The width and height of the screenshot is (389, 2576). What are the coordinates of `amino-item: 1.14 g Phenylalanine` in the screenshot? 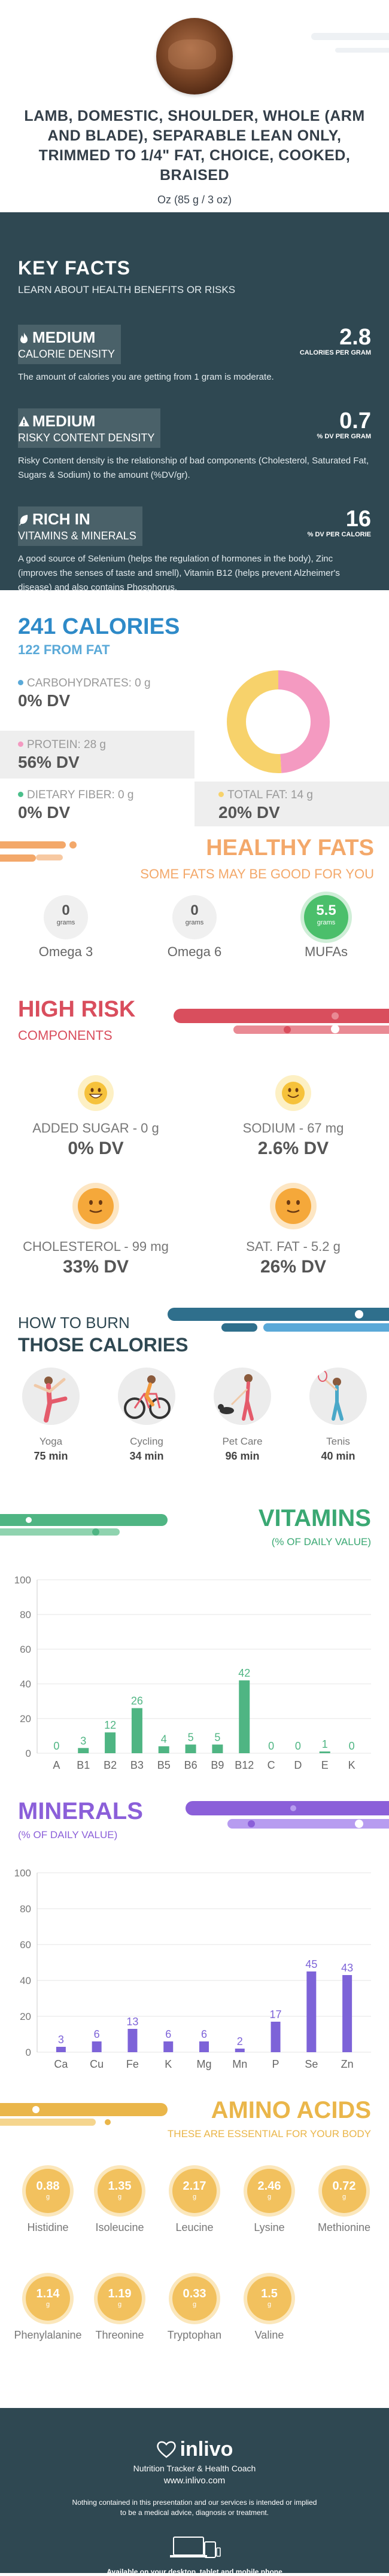 It's located at (48, 2309).